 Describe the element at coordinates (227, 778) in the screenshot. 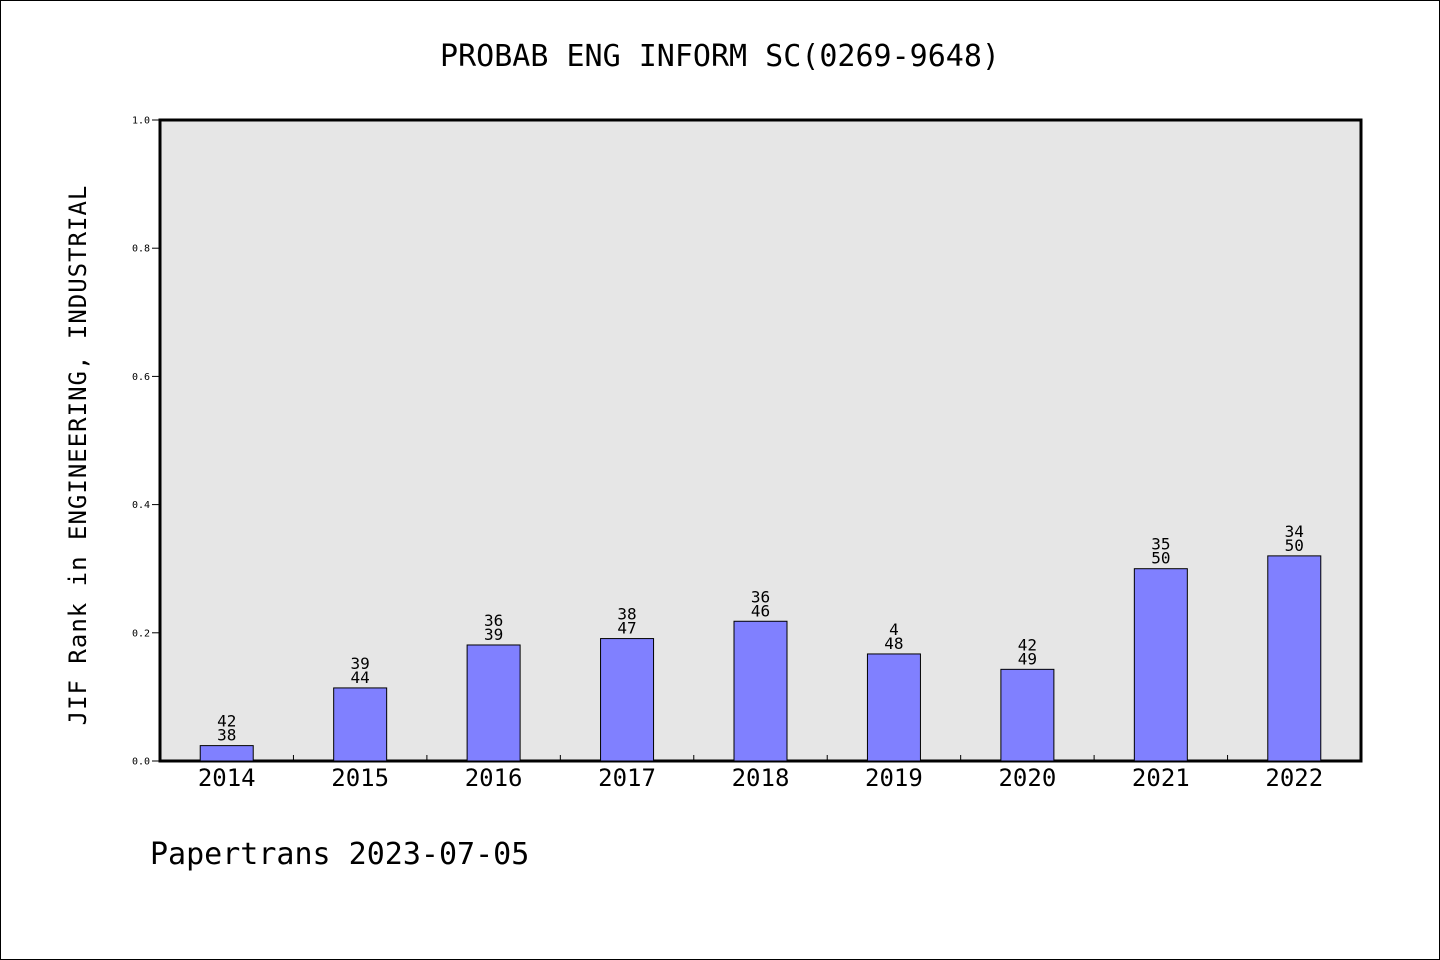

I see `x-tick-label: 2014` at that location.